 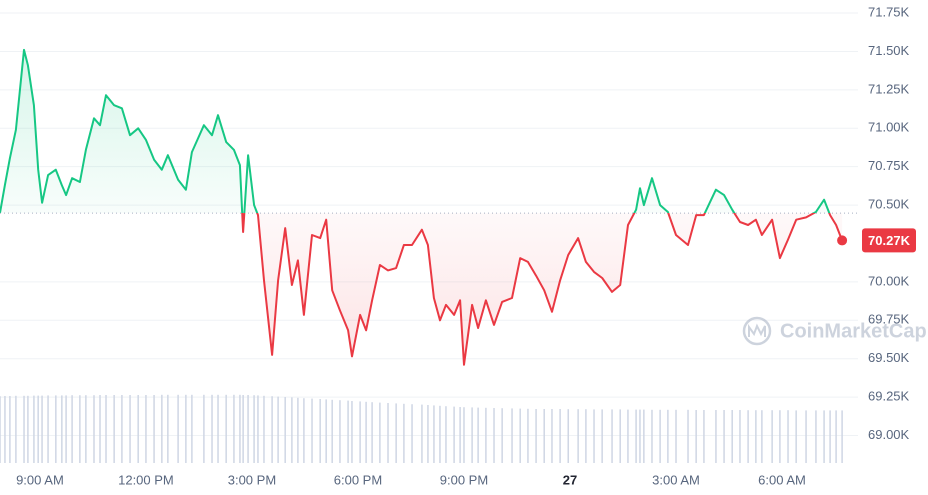 I want to click on watermark: CoinMarketCap, so click(x=834, y=331).